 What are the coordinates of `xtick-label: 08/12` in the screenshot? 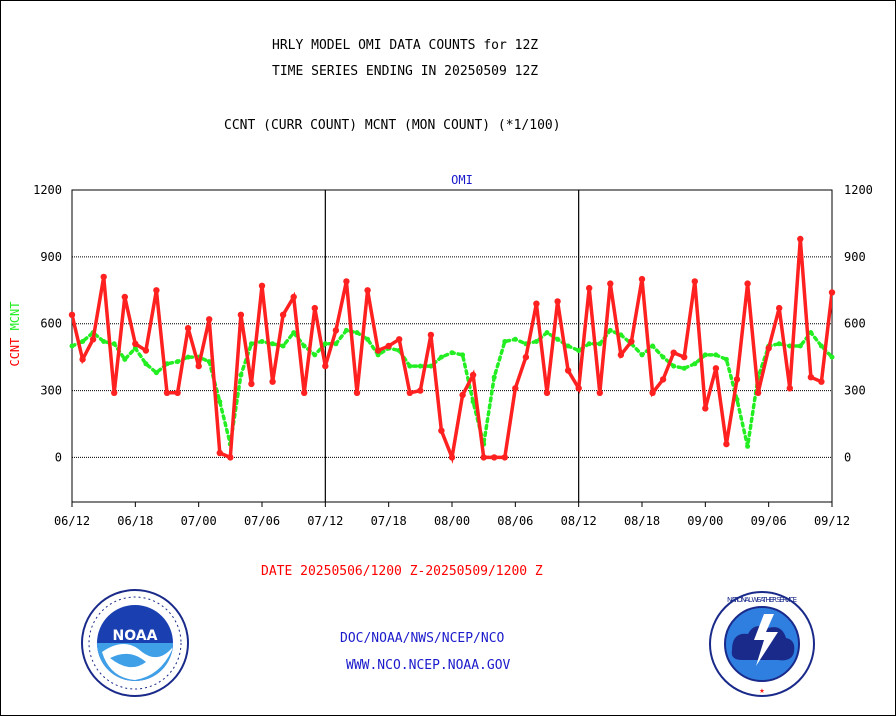 It's located at (579, 521).